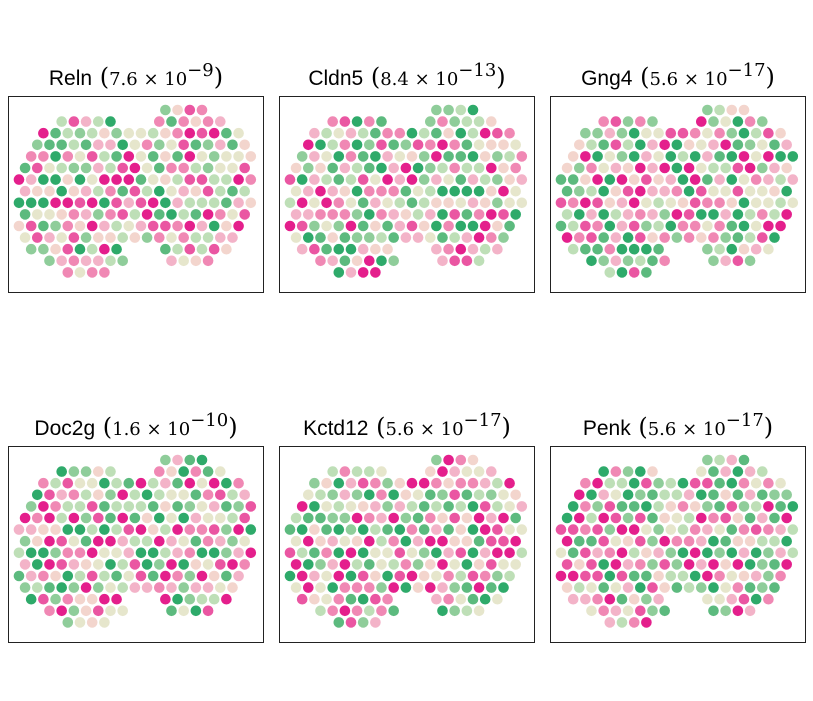 Image resolution: width=813 pixels, height=701 pixels. What do you see at coordinates (406, 541) in the screenshot?
I see `spot-plot` at bounding box center [406, 541].